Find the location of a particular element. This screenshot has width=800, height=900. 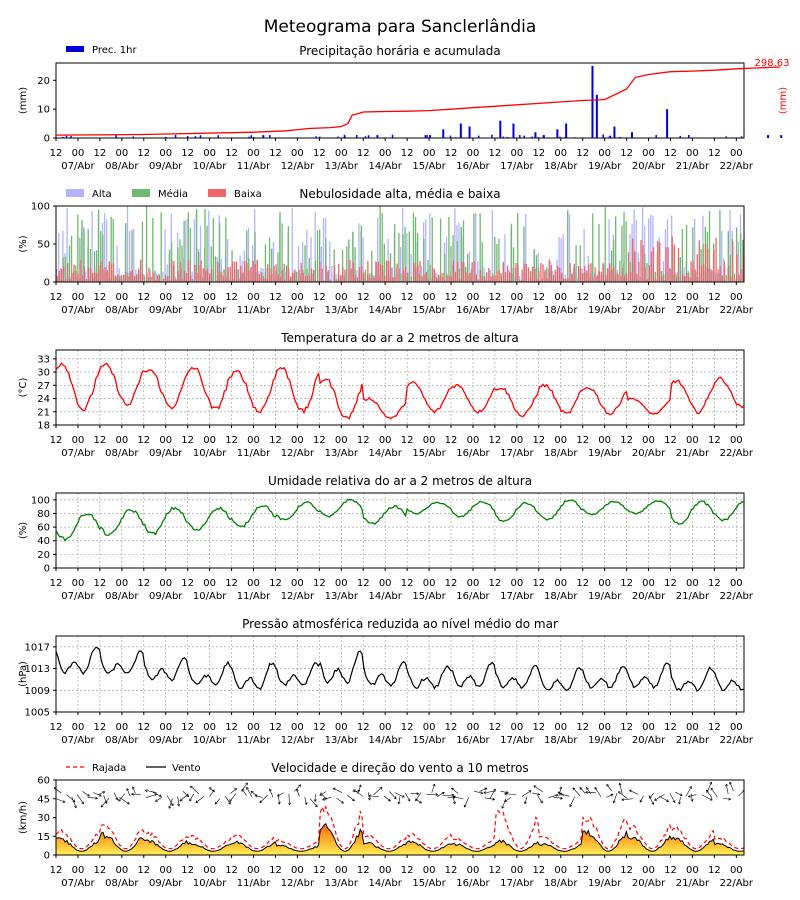

y-axis-label: (hPa) is located at coordinates (23, 674).